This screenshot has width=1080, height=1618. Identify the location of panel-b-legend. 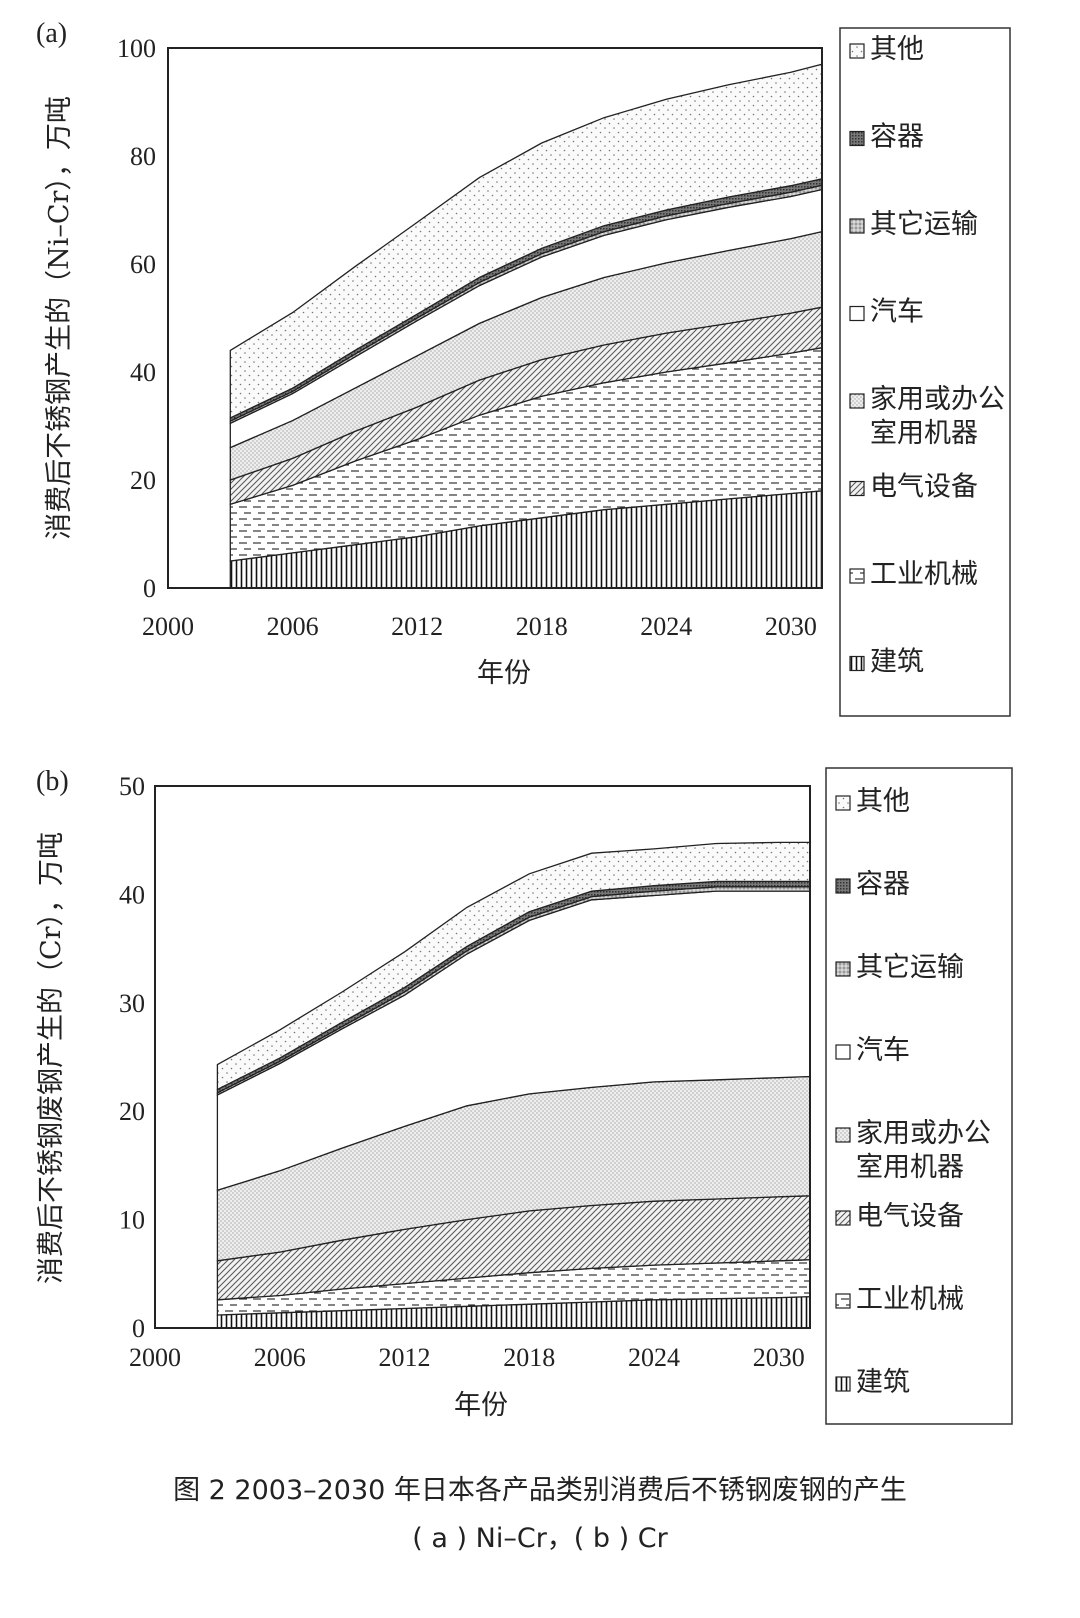
(919, 1096).